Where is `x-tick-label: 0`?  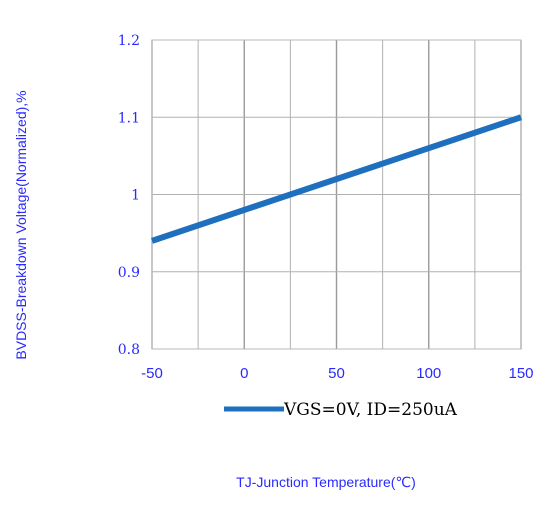
x-tick-label: 0 is located at coordinates (244, 373).